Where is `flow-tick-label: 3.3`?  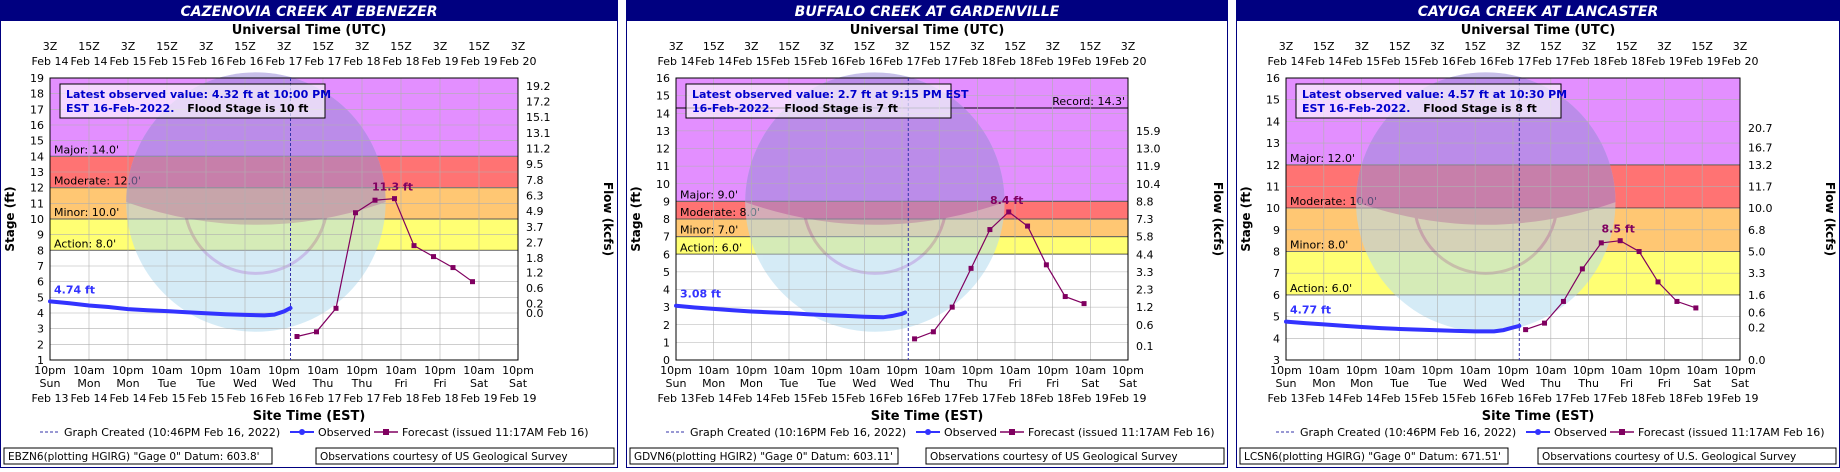 flow-tick-label: 3.3 is located at coordinates (1145, 272).